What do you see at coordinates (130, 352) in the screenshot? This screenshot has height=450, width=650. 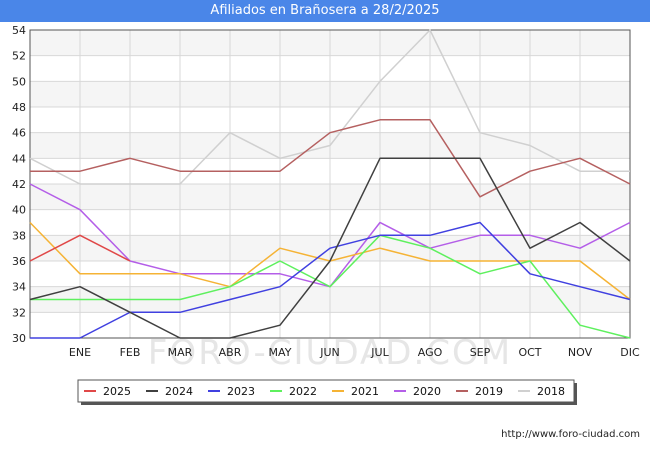 I see `x-tick-label: FEB` at bounding box center [130, 352].